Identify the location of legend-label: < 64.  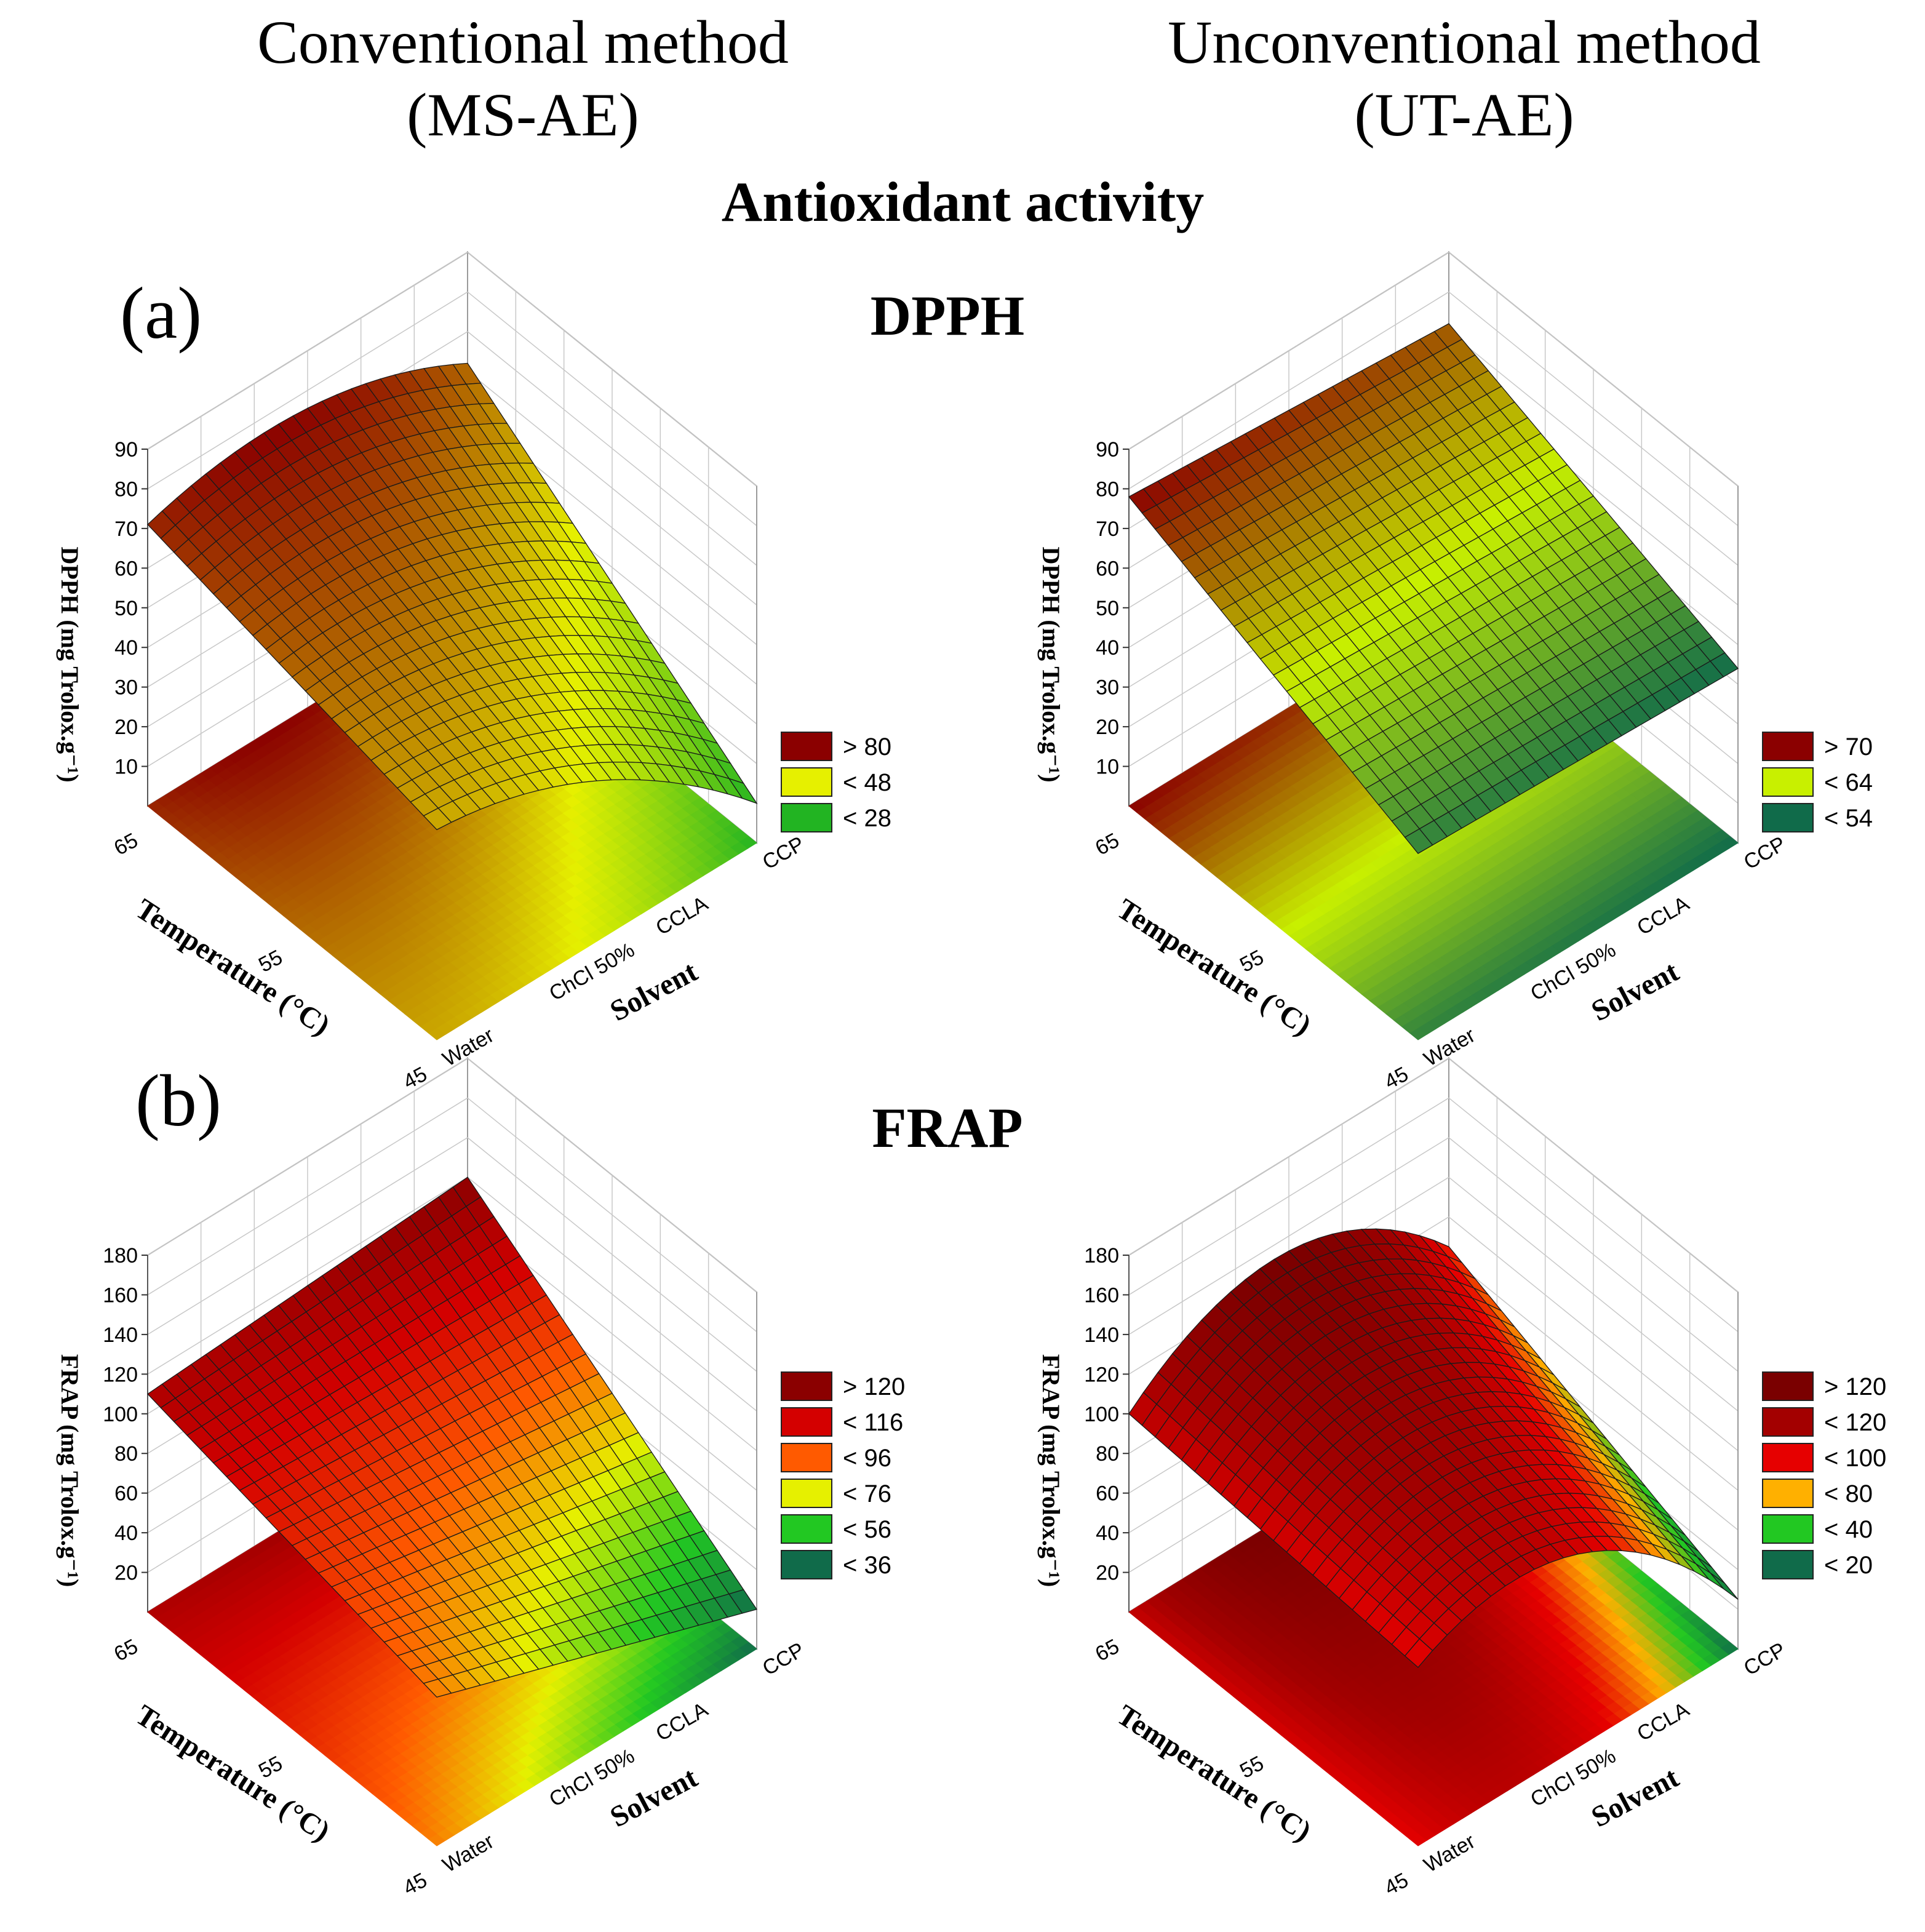
(1848, 782).